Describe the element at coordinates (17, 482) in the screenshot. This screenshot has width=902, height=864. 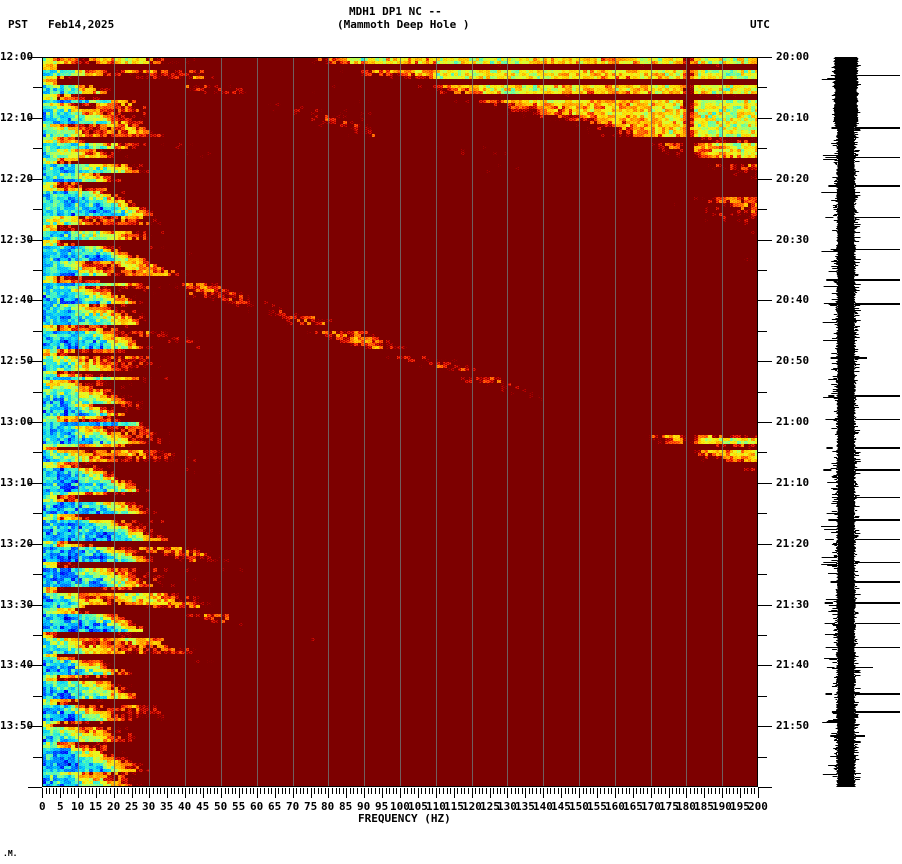
I see `time-label-pst: 13:10` at that location.